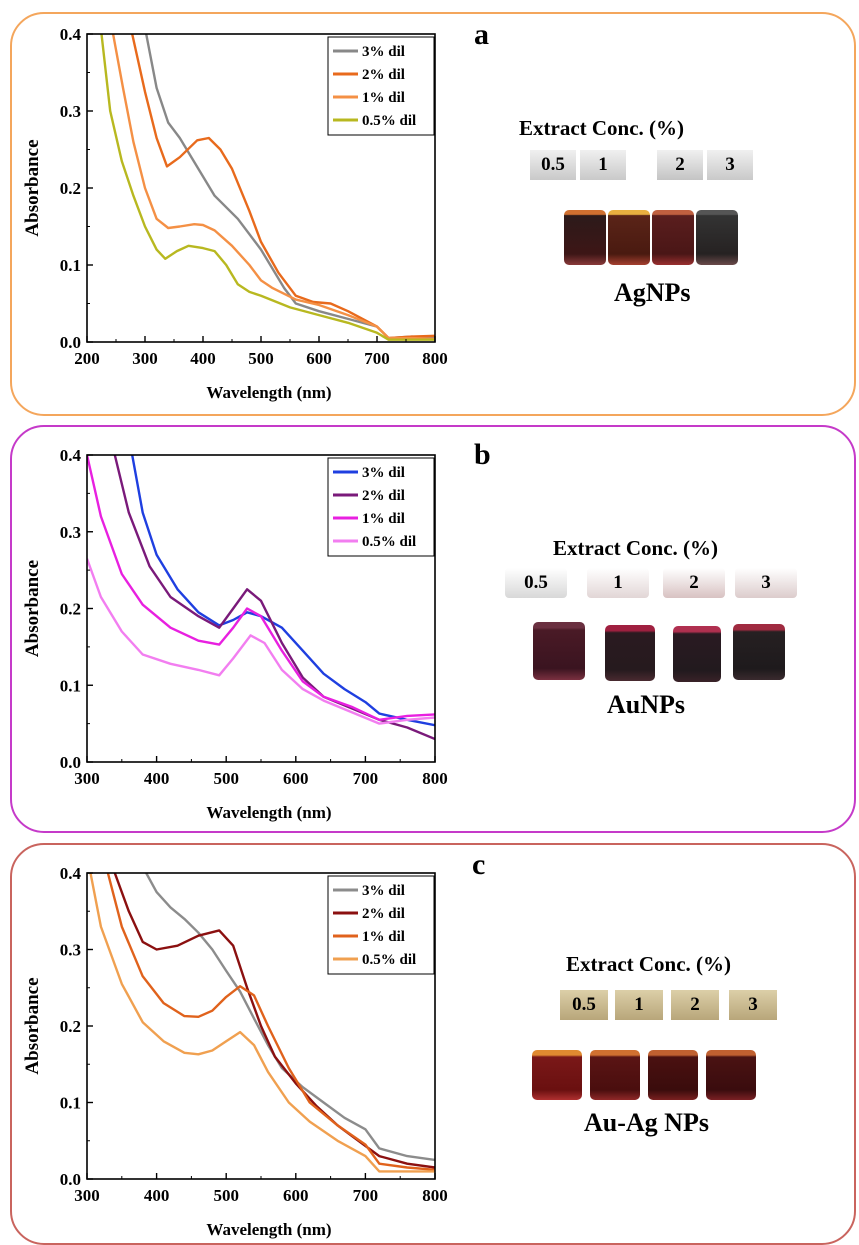 The image size is (859, 1245). I want to click on chart-a-legend-label-3: 1% dil, so click(383, 98).